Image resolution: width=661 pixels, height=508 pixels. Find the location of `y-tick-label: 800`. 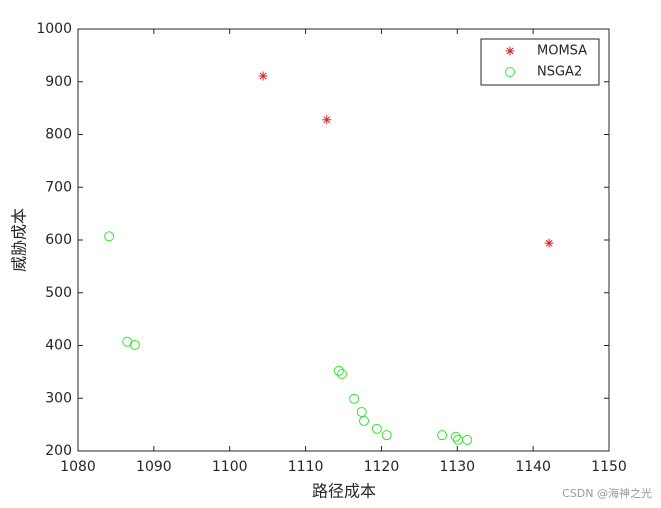

y-tick-label: 800 is located at coordinates (58, 135).